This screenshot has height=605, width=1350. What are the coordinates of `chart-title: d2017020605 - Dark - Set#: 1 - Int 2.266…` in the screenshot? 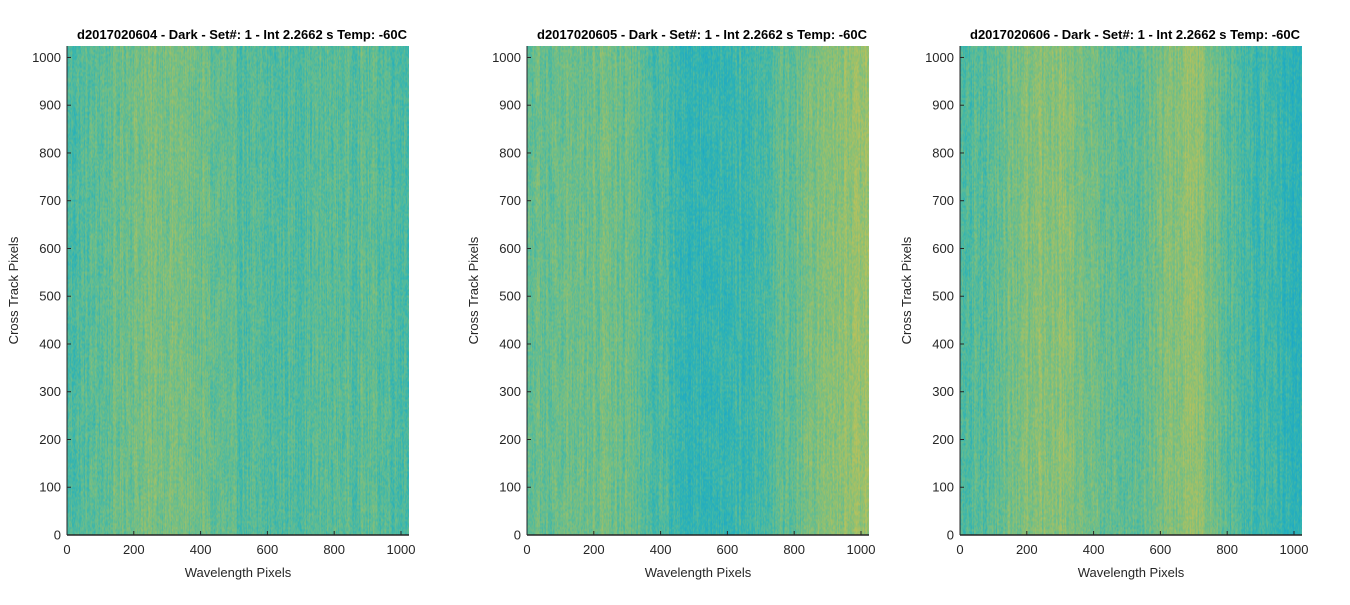 It's located at (702, 34).